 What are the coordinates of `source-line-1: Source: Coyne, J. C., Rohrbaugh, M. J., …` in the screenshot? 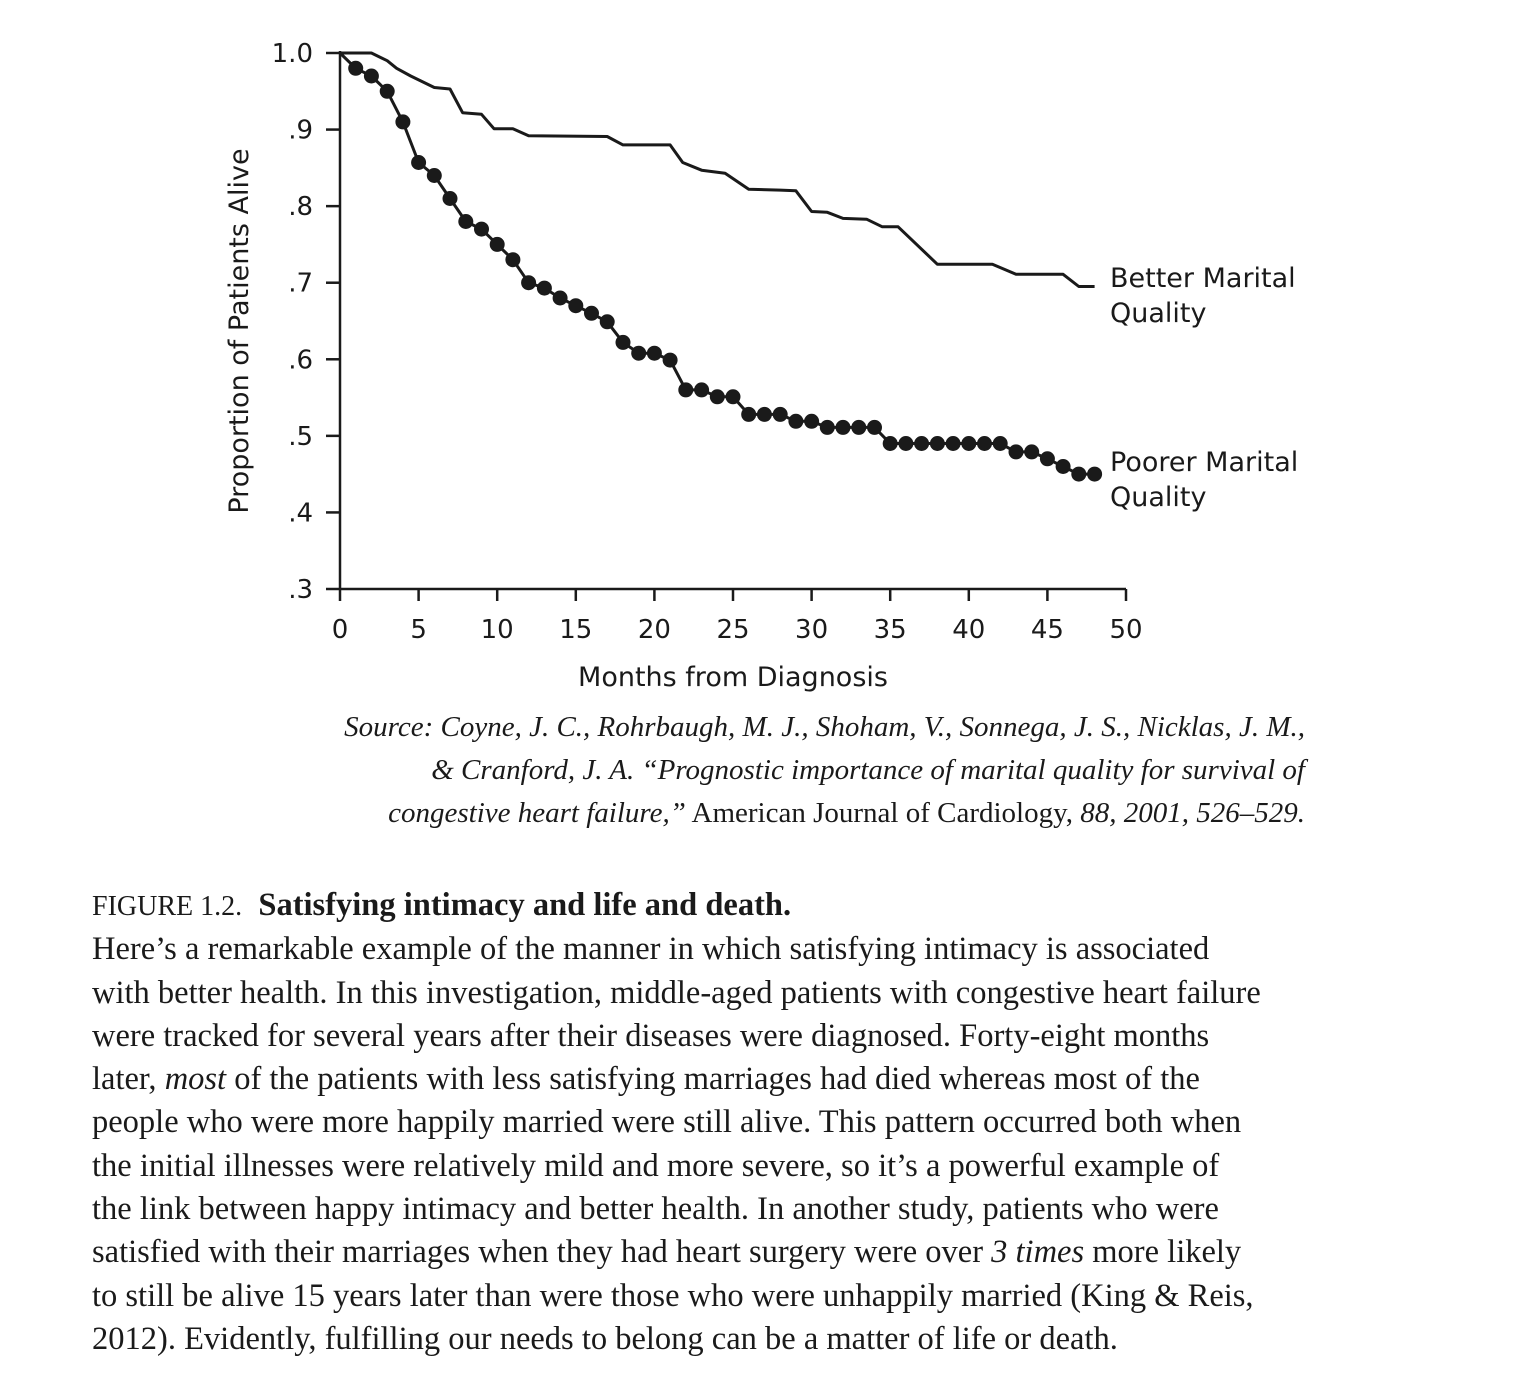 It's located at (824, 727).